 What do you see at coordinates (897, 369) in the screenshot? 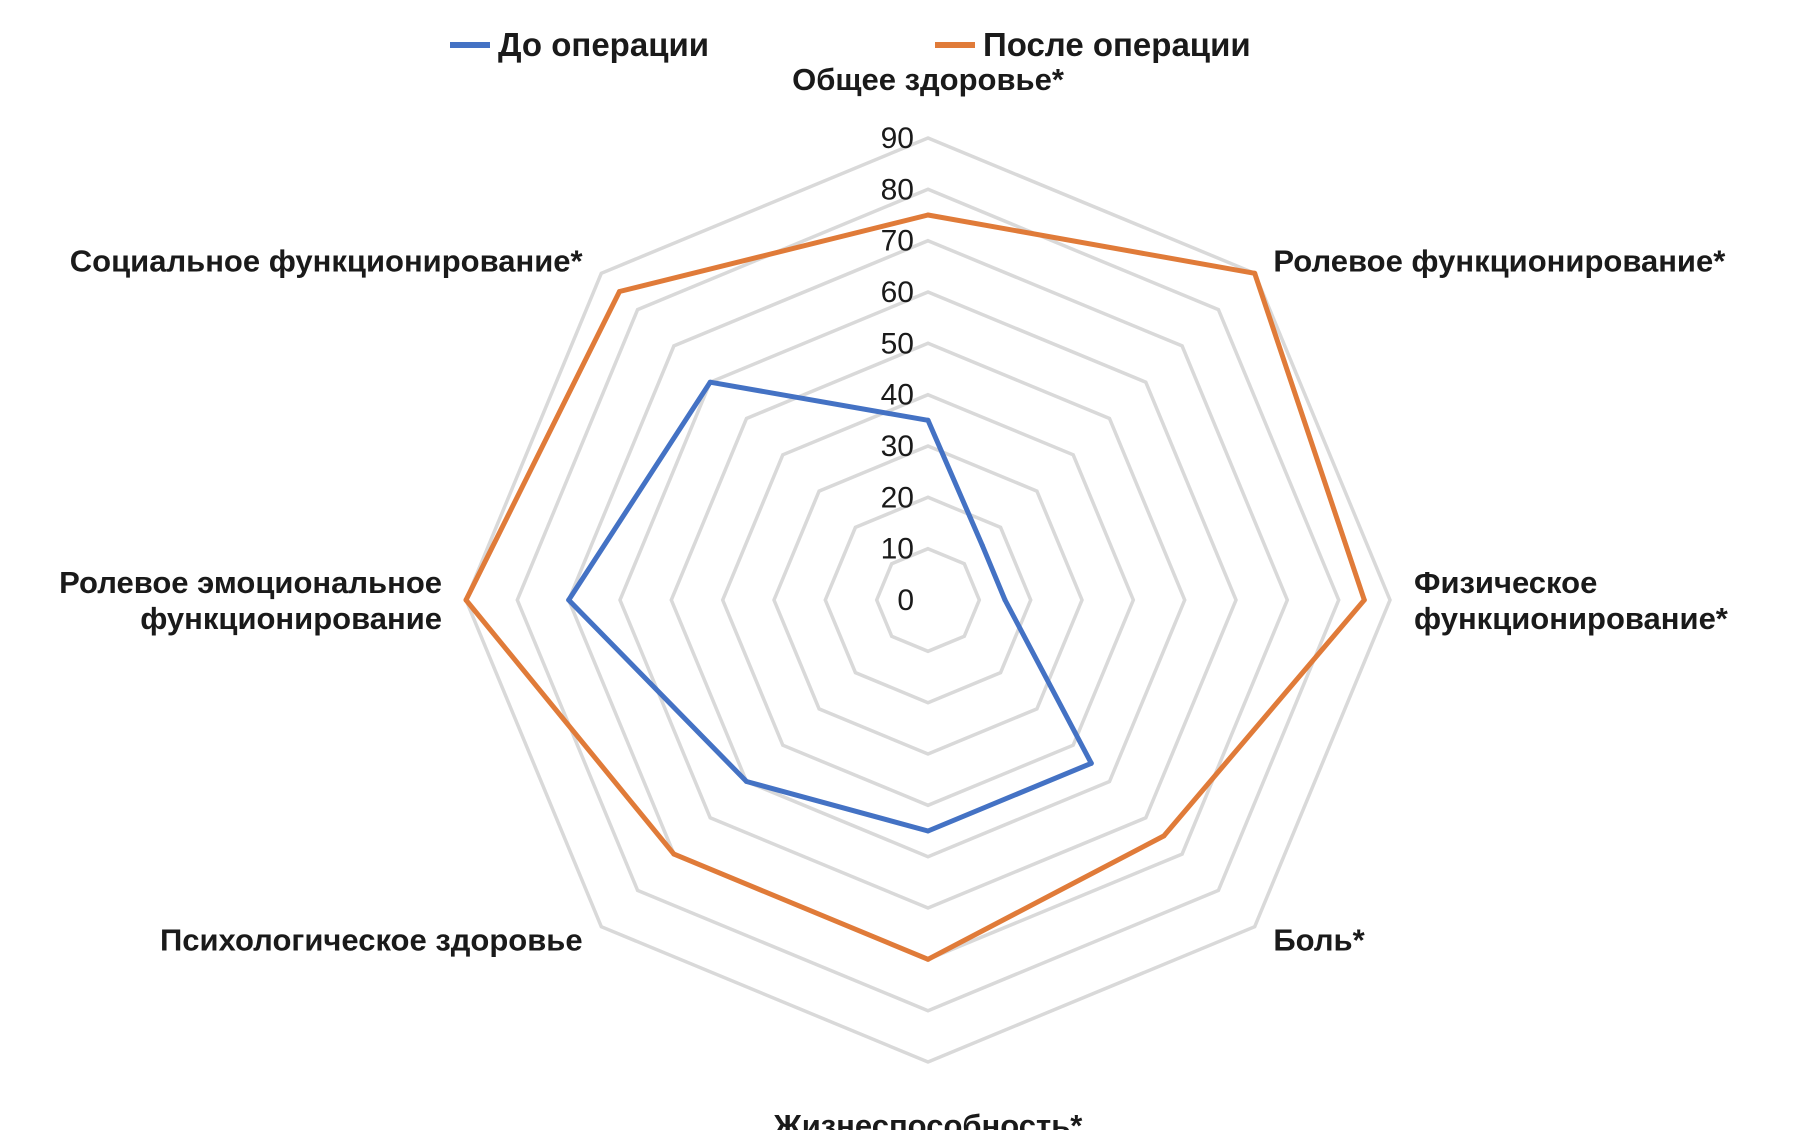
I see `radial-tick-labels: 0 10 20 30 40 50 60 70 80 90` at bounding box center [897, 369].